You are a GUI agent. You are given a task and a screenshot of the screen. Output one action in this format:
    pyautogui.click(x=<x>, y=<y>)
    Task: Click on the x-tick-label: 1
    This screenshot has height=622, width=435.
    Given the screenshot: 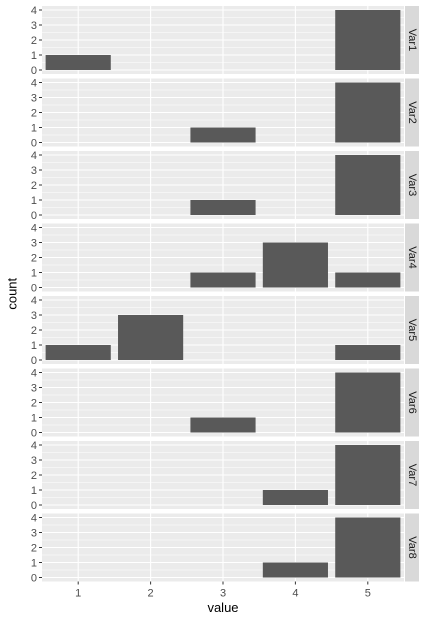 What is the action you would take?
    pyautogui.click(x=78, y=594)
    